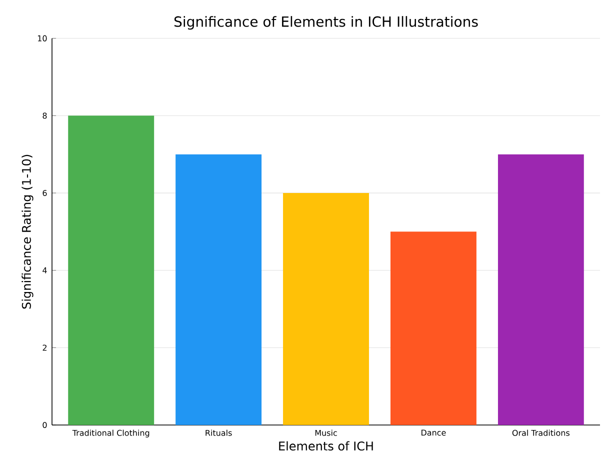  What do you see at coordinates (28, 231) in the screenshot?
I see `y-axis-title: Significance Rating (1-10)` at bounding box center [28, 231].